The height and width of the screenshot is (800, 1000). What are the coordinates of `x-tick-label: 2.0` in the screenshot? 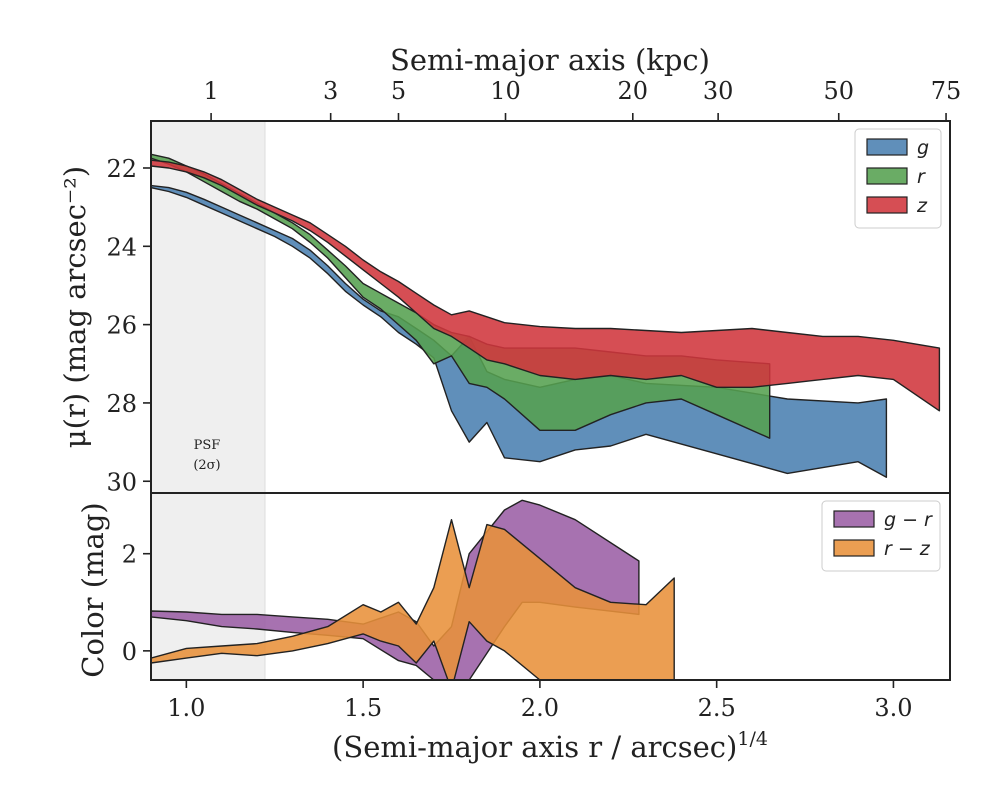 It's located at (540, 708).